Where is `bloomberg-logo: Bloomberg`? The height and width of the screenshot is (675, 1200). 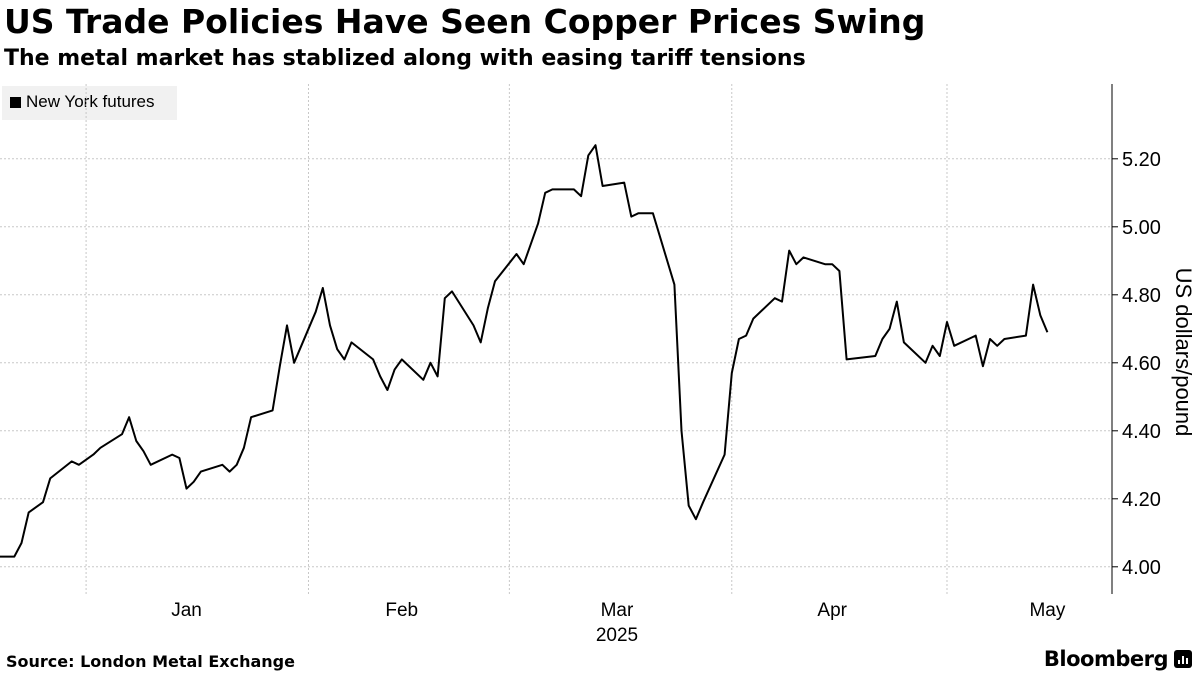 bloomberg-logo: Bloomberg is located at coordinates (1106, 659).